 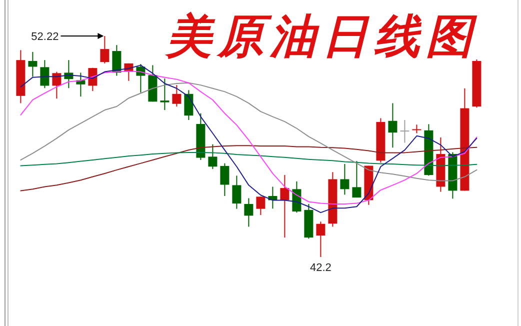 What do you see at coordinates (45, 37) in the screenshot?
I see `annotation: 52.22` at bounding box center [45, 37].